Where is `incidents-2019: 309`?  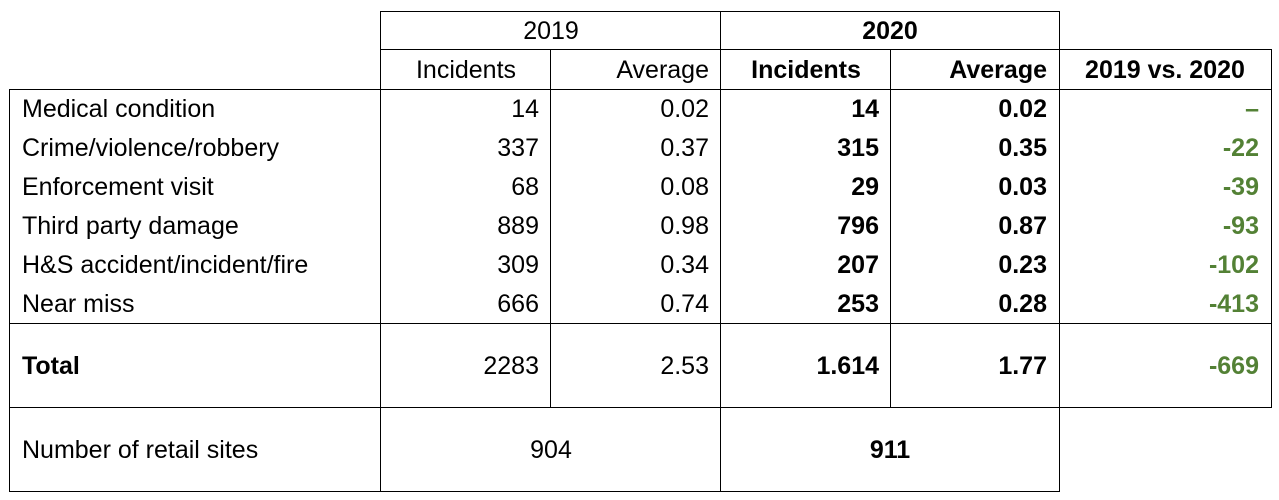
incidents-2019: 309 is located at coordinates (518, 265).